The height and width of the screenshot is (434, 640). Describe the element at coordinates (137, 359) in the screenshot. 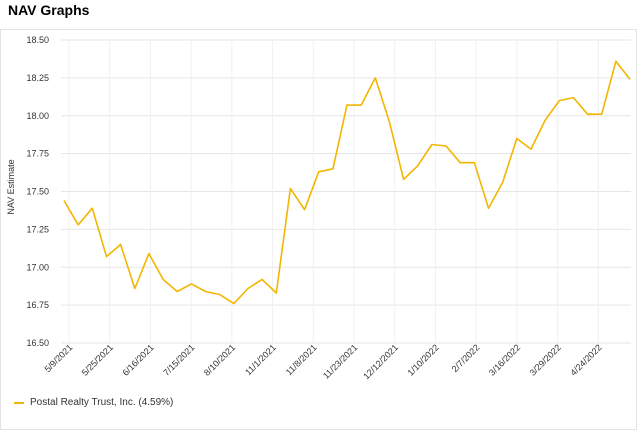

I see `x-tick-label: 6/16/2021` at that location.